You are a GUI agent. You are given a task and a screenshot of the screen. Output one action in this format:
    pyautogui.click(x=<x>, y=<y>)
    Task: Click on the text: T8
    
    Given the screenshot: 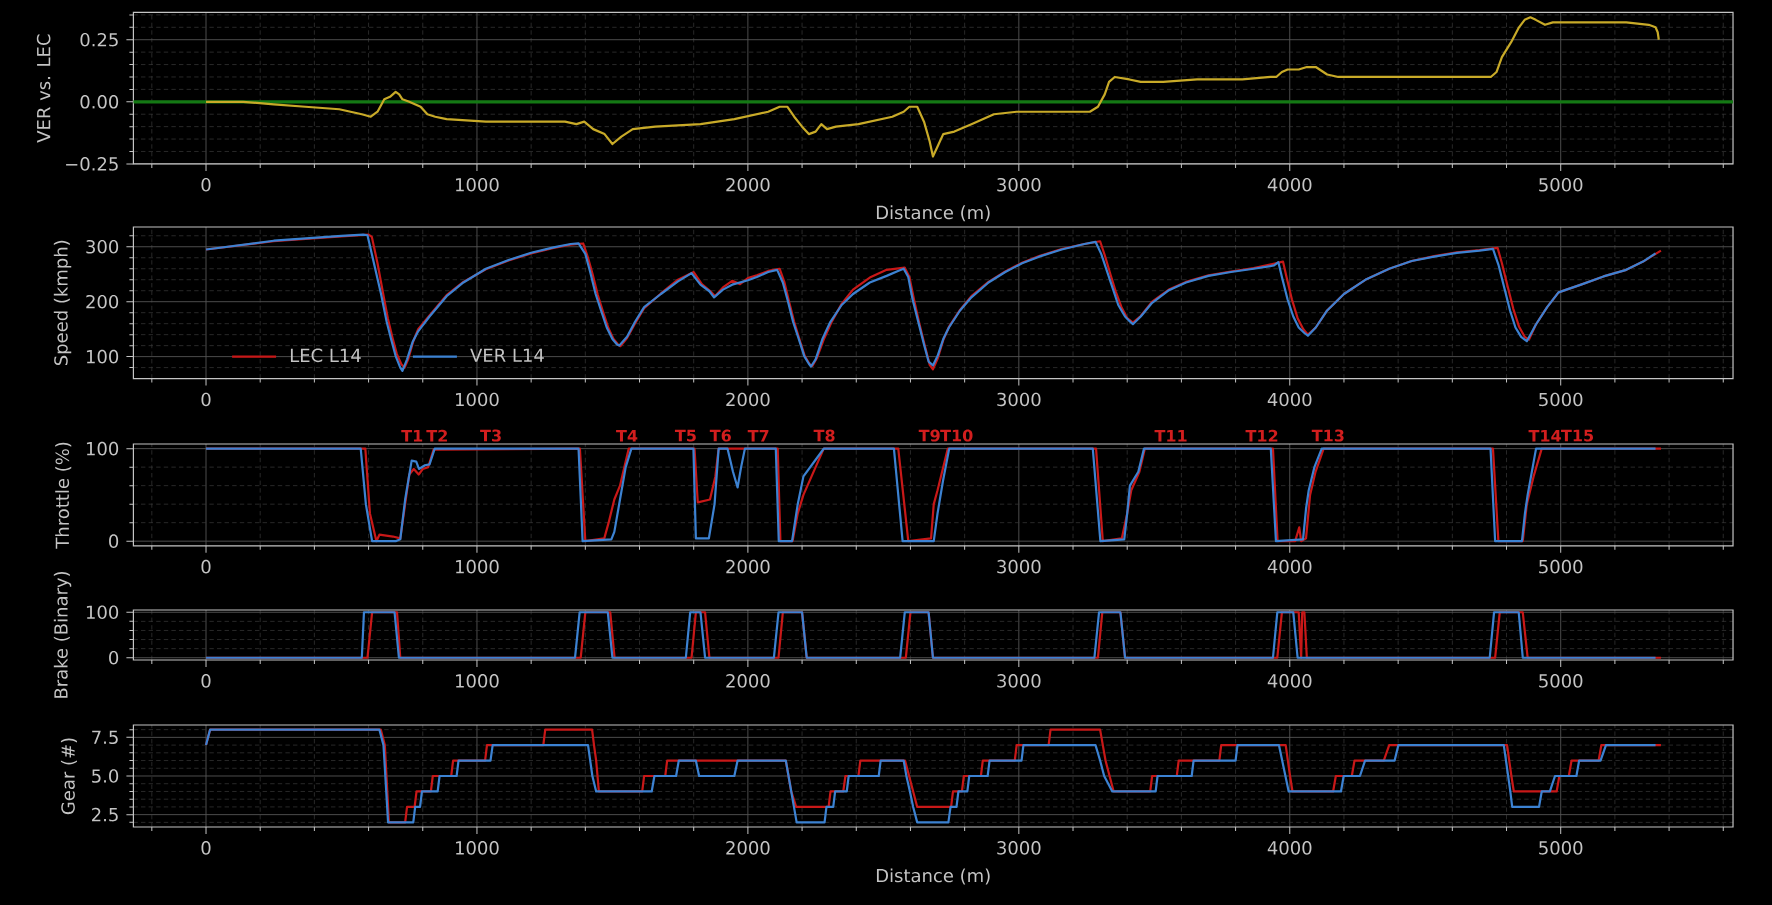 What is the action you would take?
    pyautogui.click(x=824, y=435)
    